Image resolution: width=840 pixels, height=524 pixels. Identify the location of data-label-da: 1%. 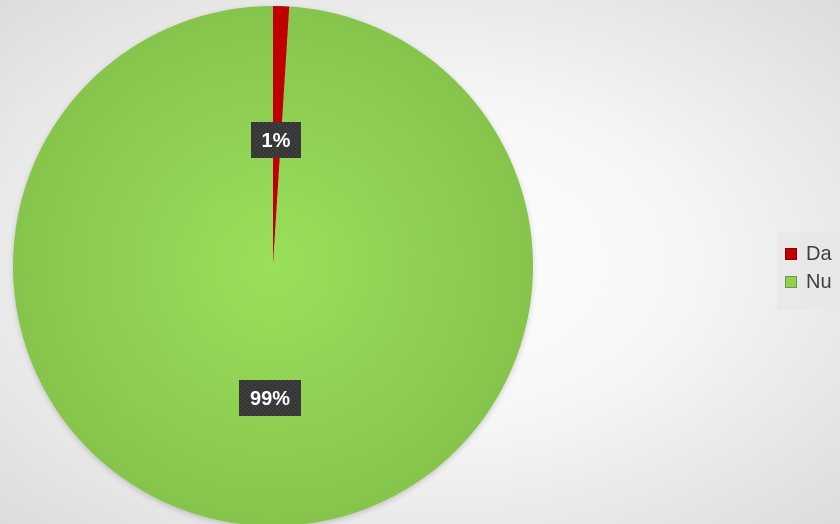
(276, 140).